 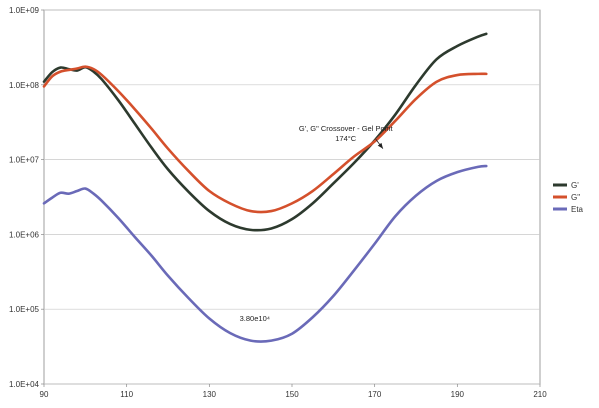 I want to click on x-tick-label: 190, so click(x=458, y=394).